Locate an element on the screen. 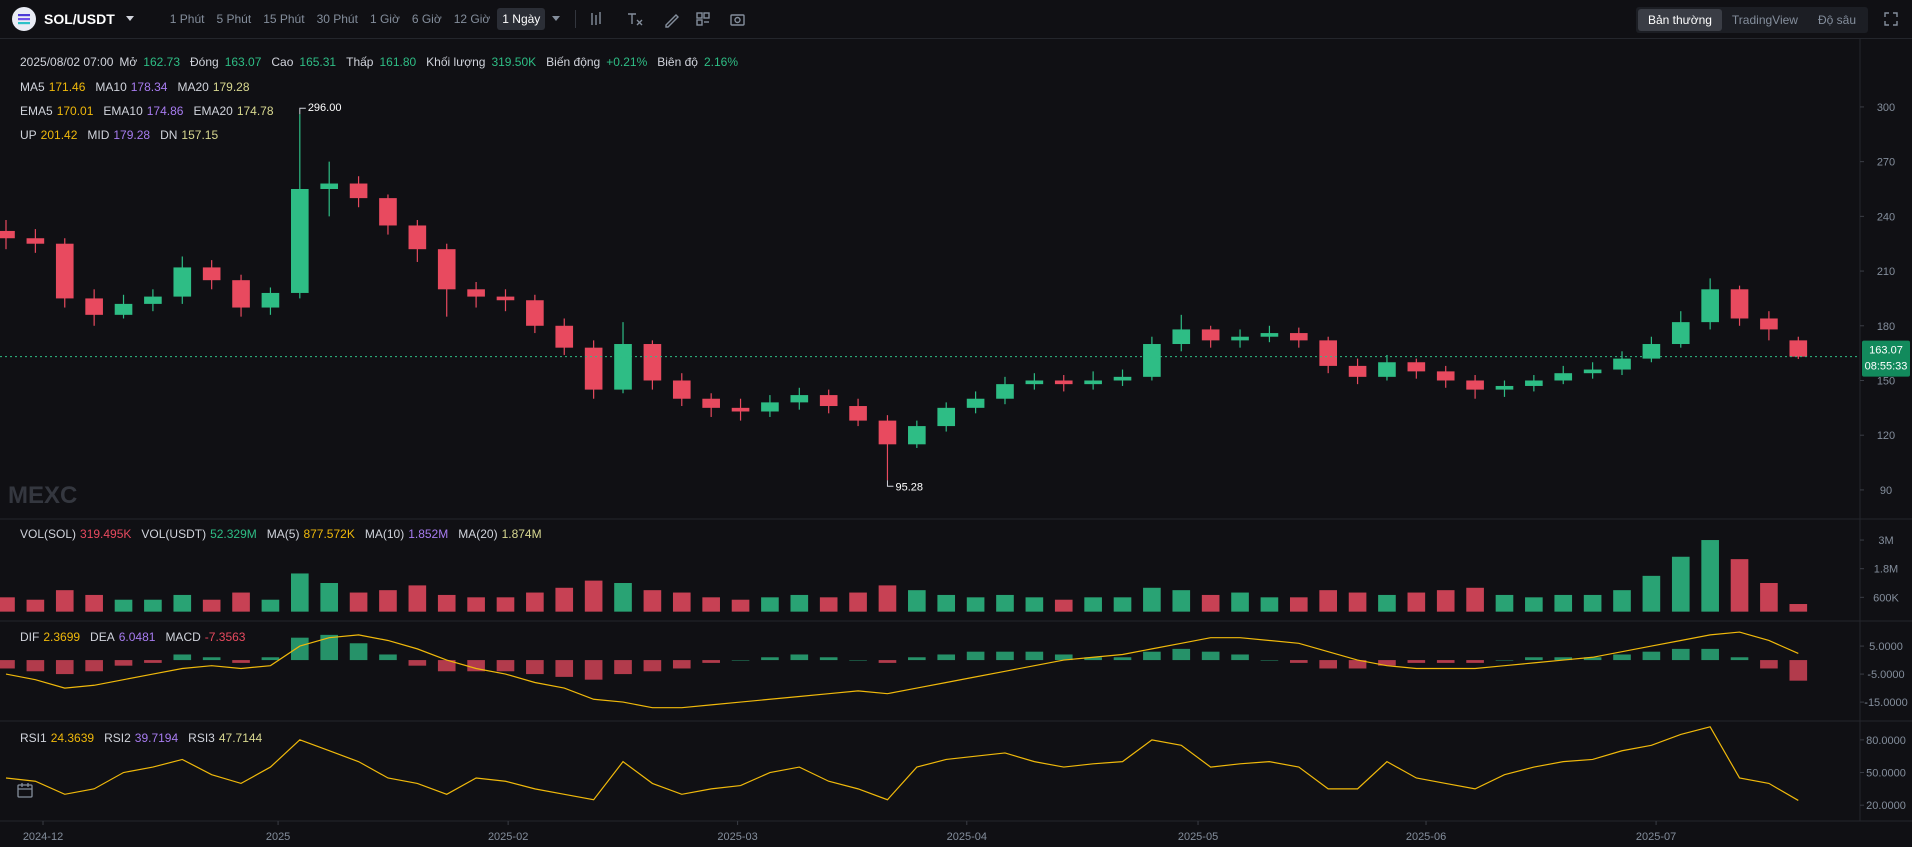 The width and height of the screenshot is (1912, 847). info-label: Cao is located at coordinates (282, 62).